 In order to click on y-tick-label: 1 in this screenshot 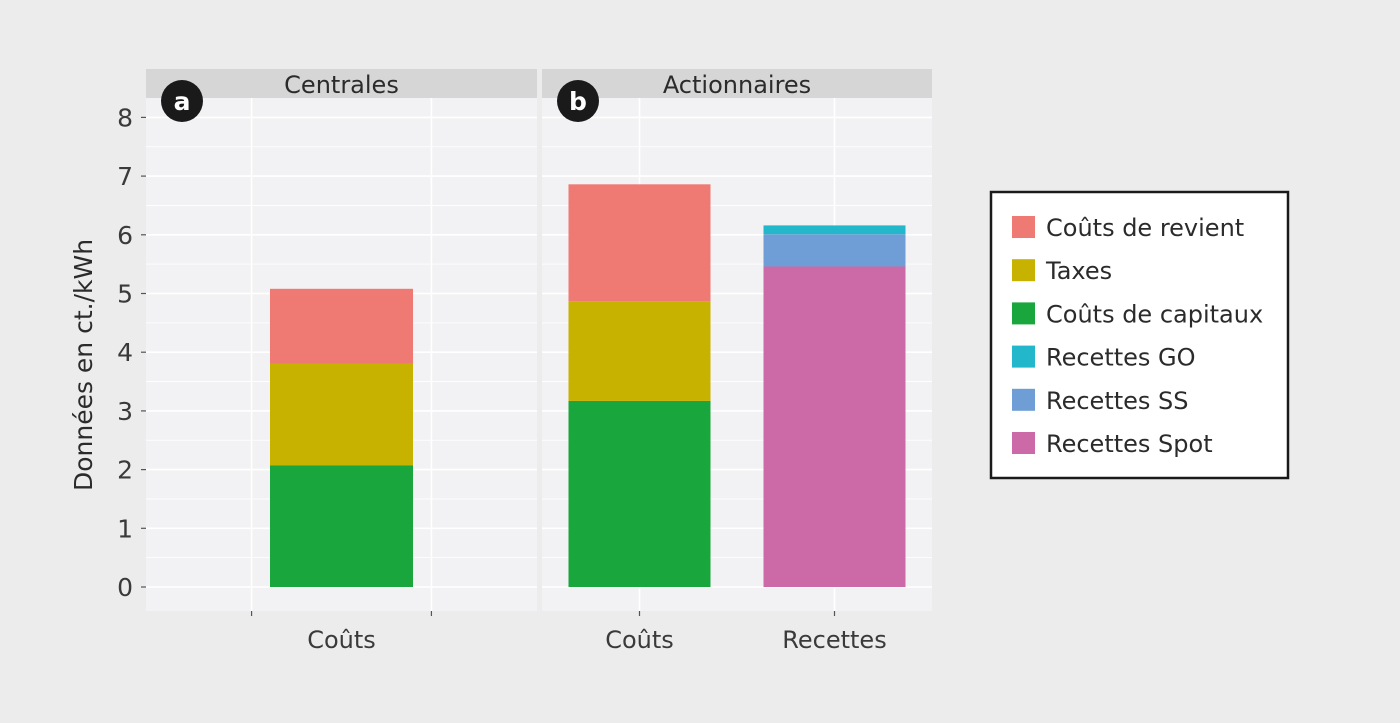, I will do `click(125, 528)`.